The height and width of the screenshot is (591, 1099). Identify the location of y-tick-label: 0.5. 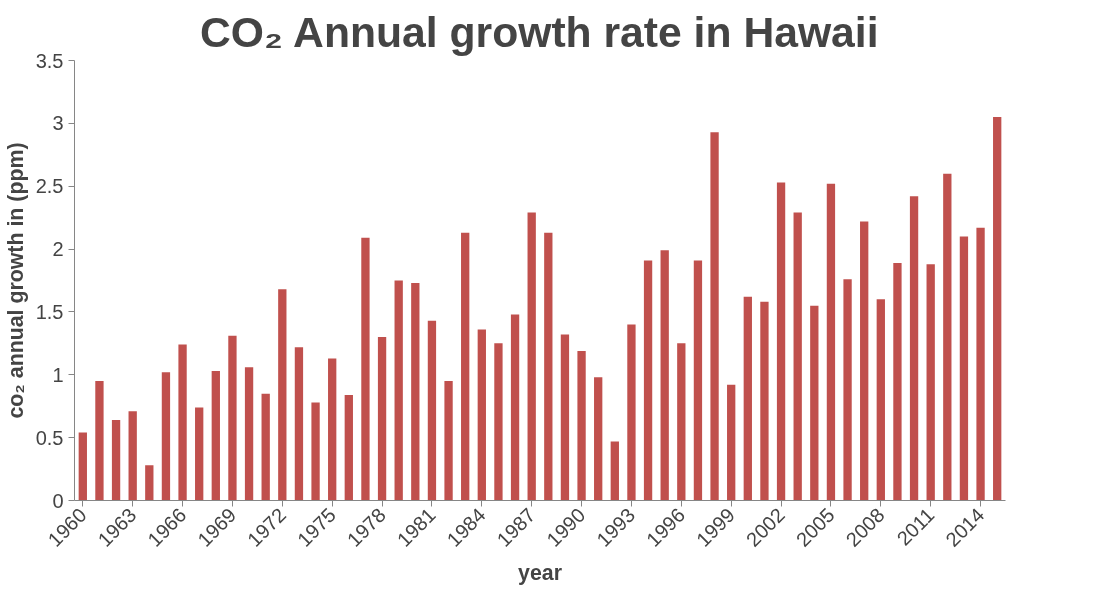
(49, 437).